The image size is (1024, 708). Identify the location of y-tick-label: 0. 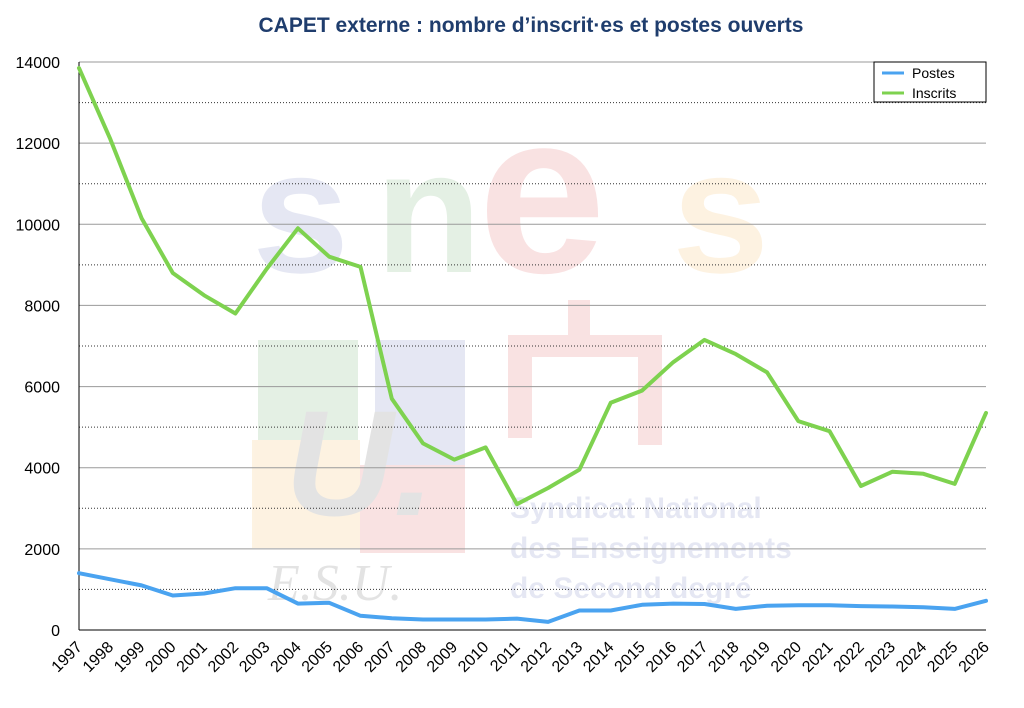
(55, 631).